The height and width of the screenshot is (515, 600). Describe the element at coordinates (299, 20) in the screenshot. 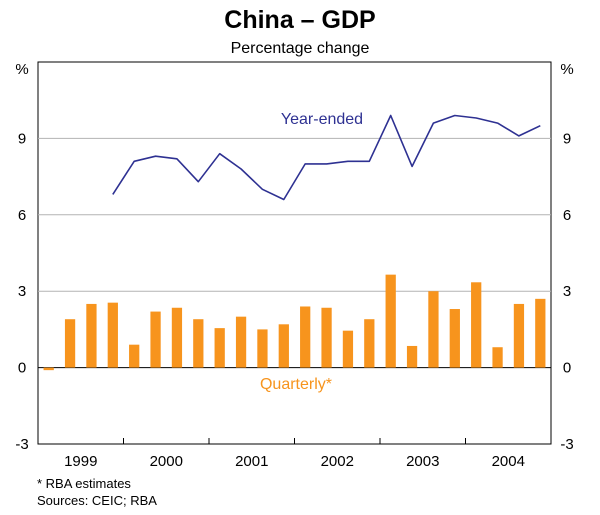

I see `chart-title: China – GDP` at that location.